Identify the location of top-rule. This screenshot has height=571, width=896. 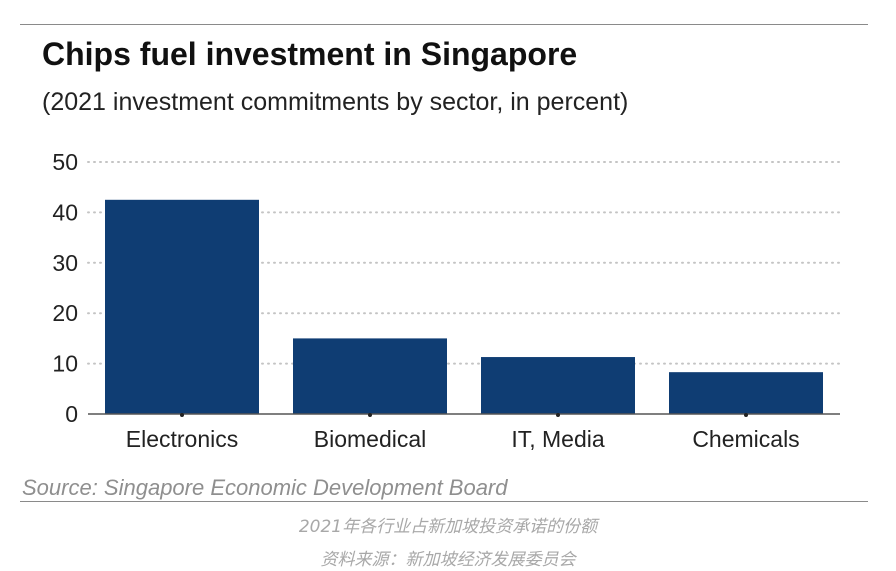
(444, 24).